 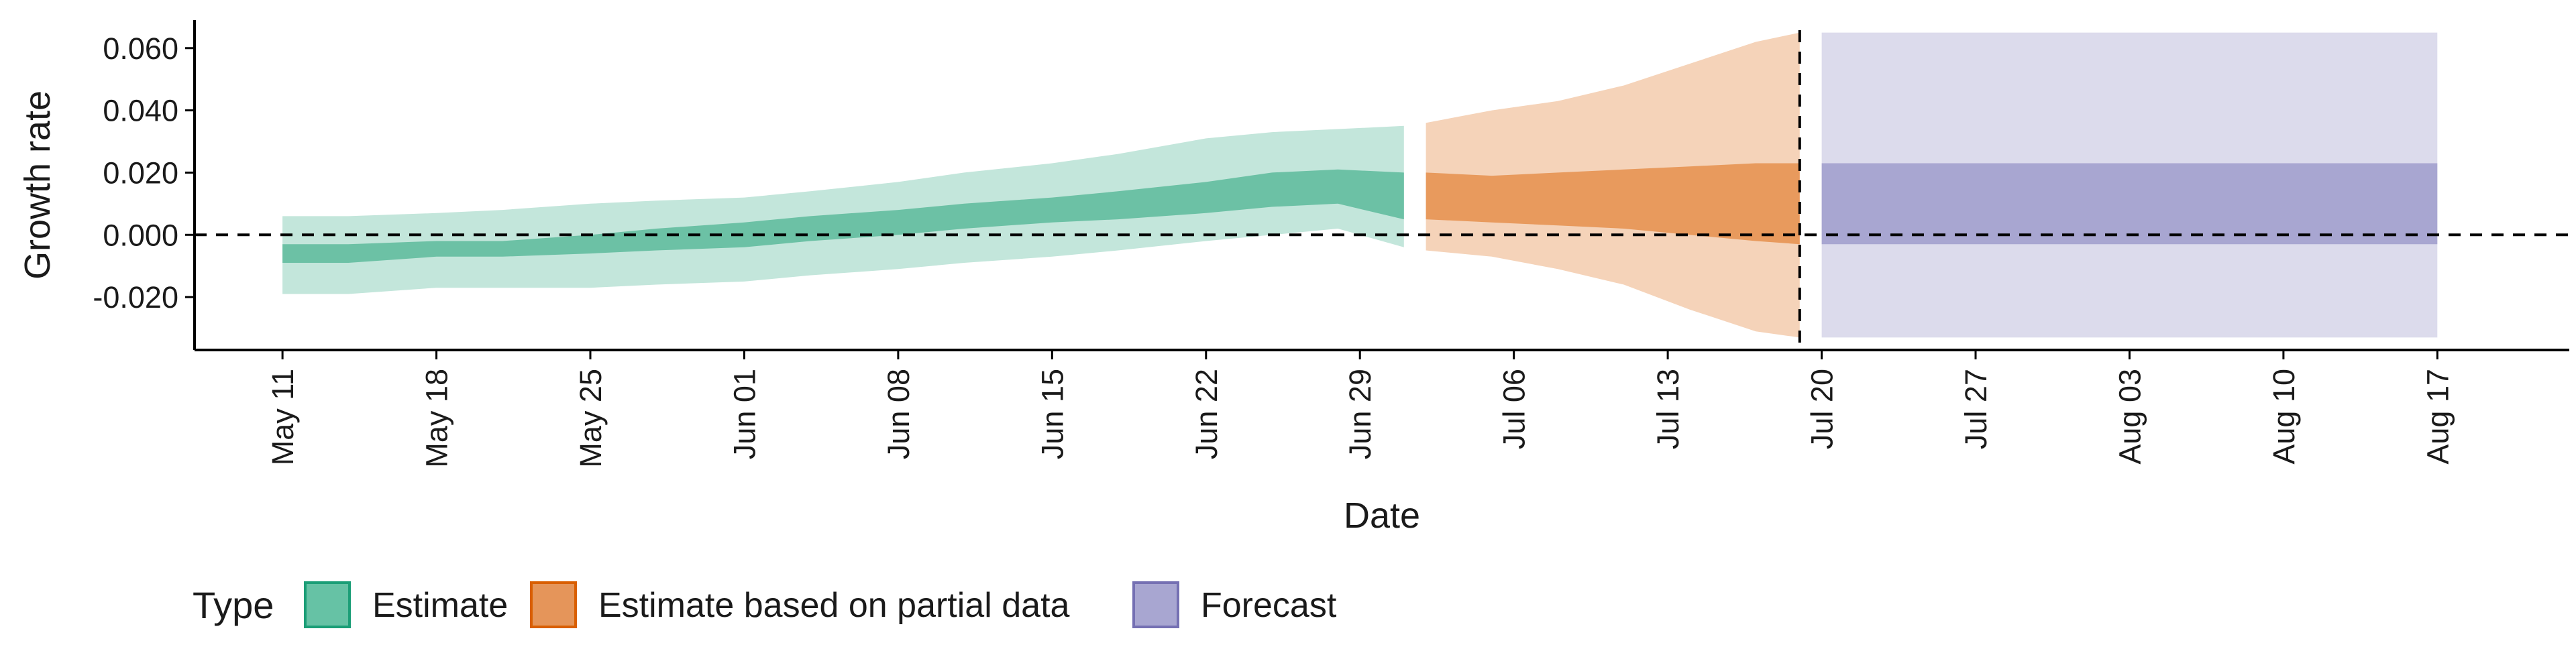 I want to click on x-axis-title: Date, so click(x=1382, y=515).